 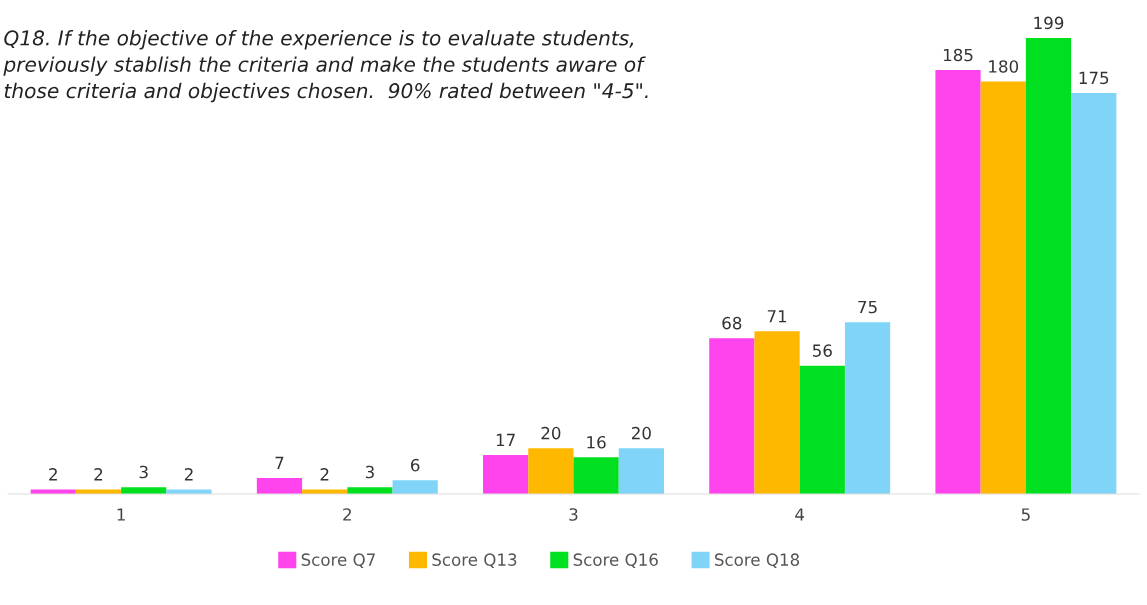 I want to click on data-label: 7, so click(x=279, y=462).